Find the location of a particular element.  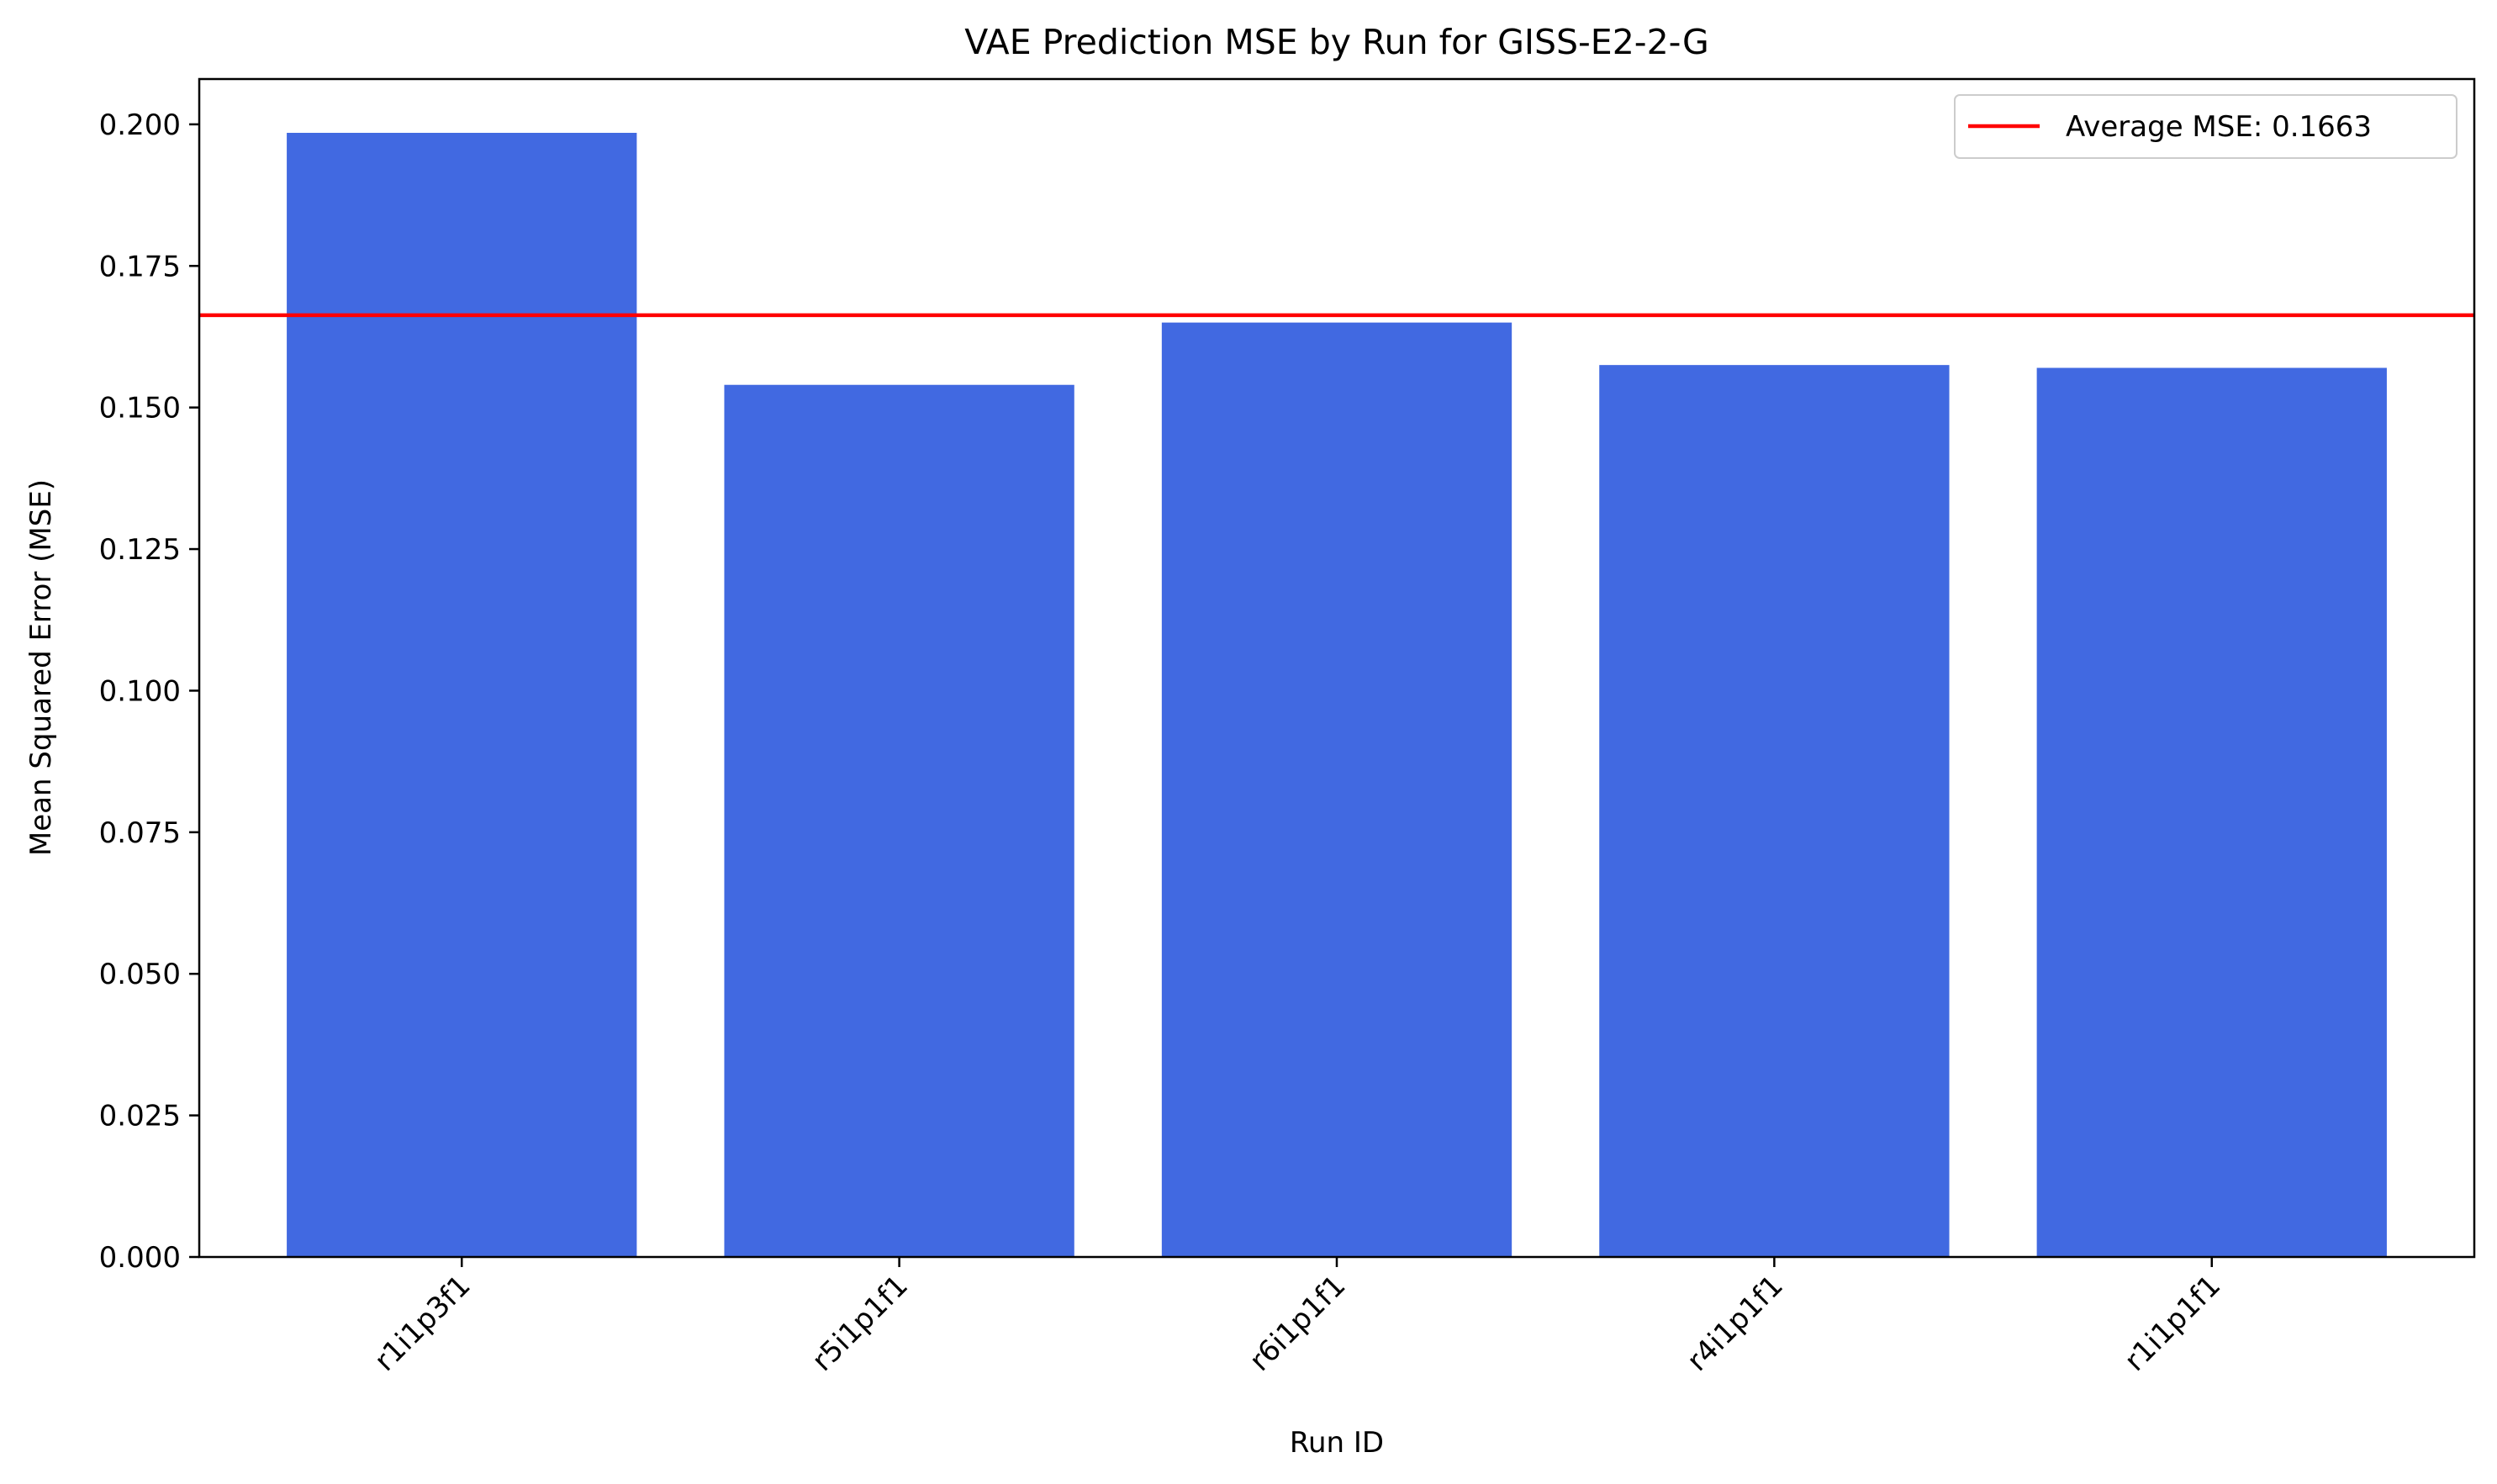

y-tick-label: 0.075 is located at coordinates (140, 833).